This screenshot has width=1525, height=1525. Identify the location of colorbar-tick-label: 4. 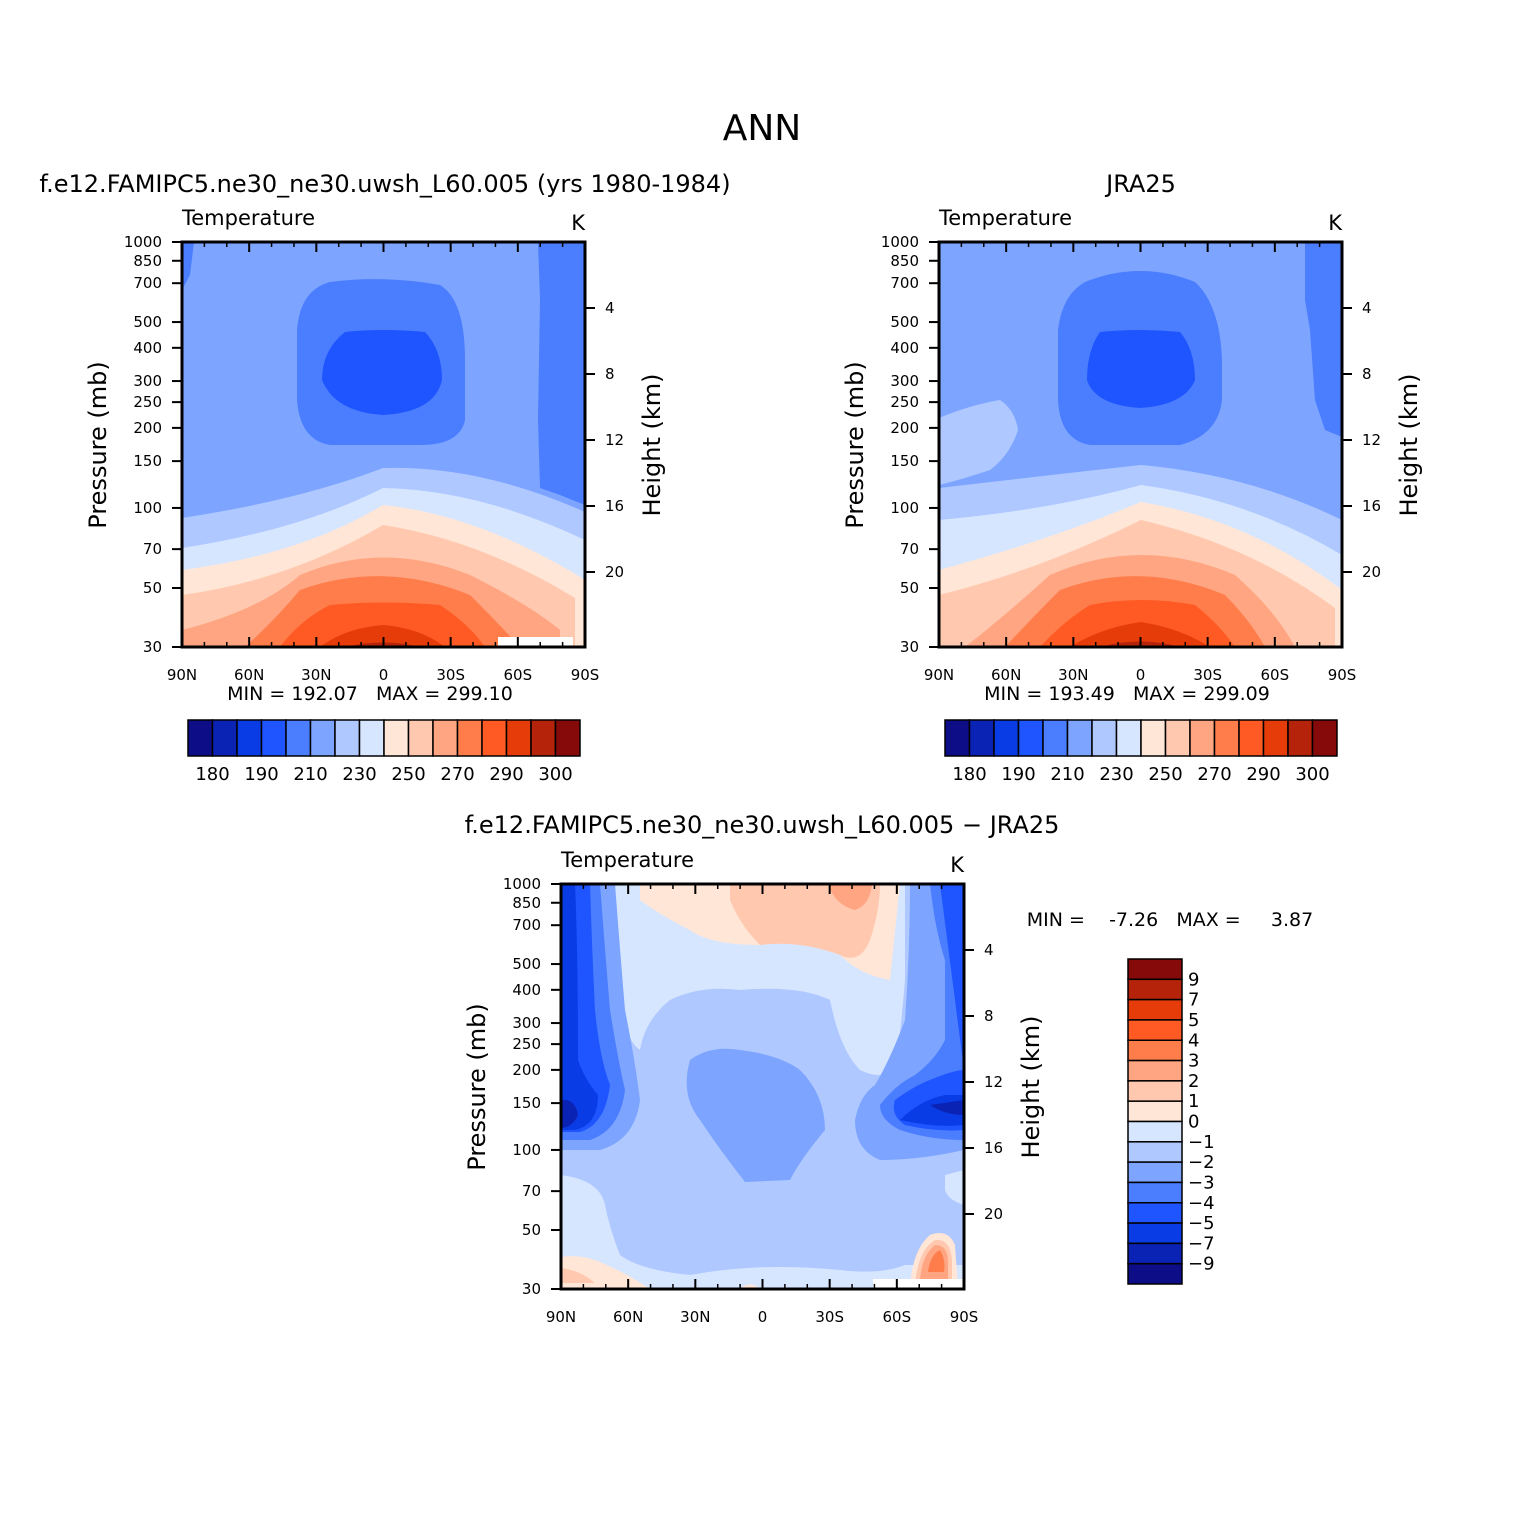
(1193, 1040).